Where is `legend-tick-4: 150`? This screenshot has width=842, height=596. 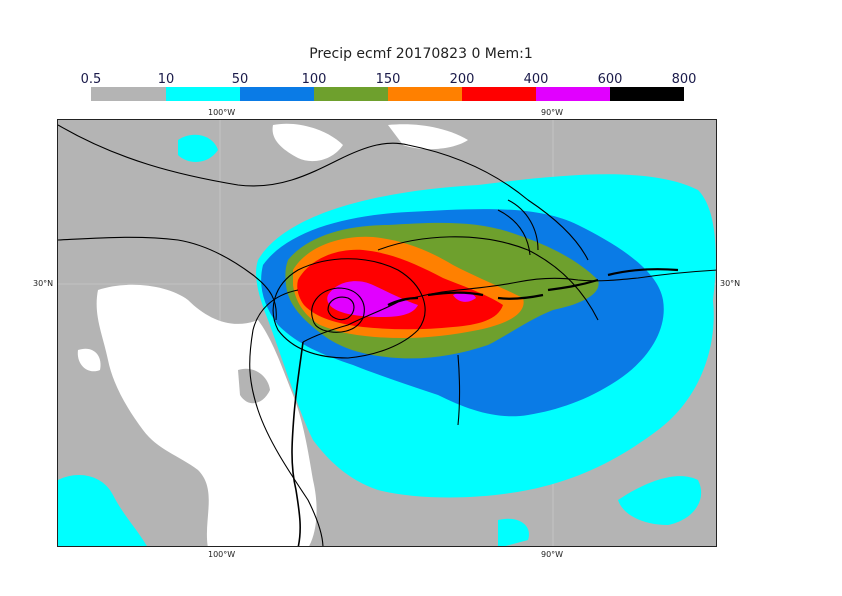 legend-tick-4: 150 is located at coordinates (388, 79).